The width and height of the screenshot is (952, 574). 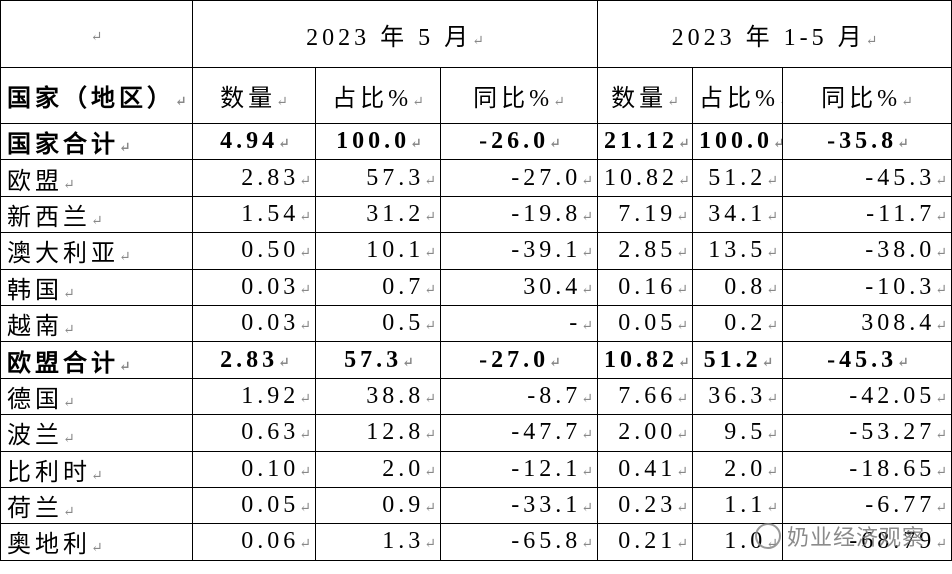 I want to click on value-cell: 4.94, so click(x=254, y=141).